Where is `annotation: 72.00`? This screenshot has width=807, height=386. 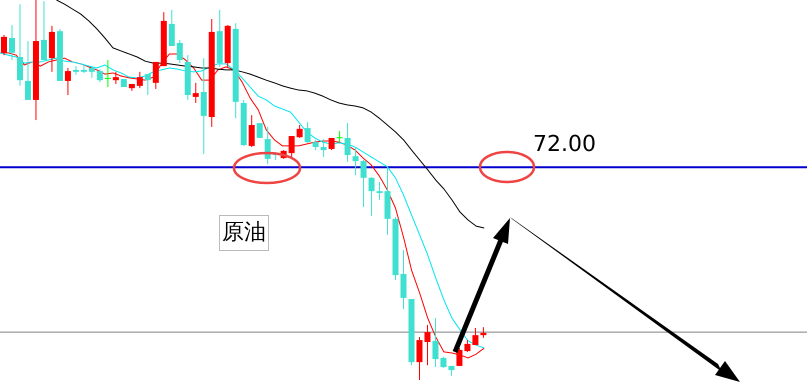 annotation: 72.00 is located at coordinates (564, 145).